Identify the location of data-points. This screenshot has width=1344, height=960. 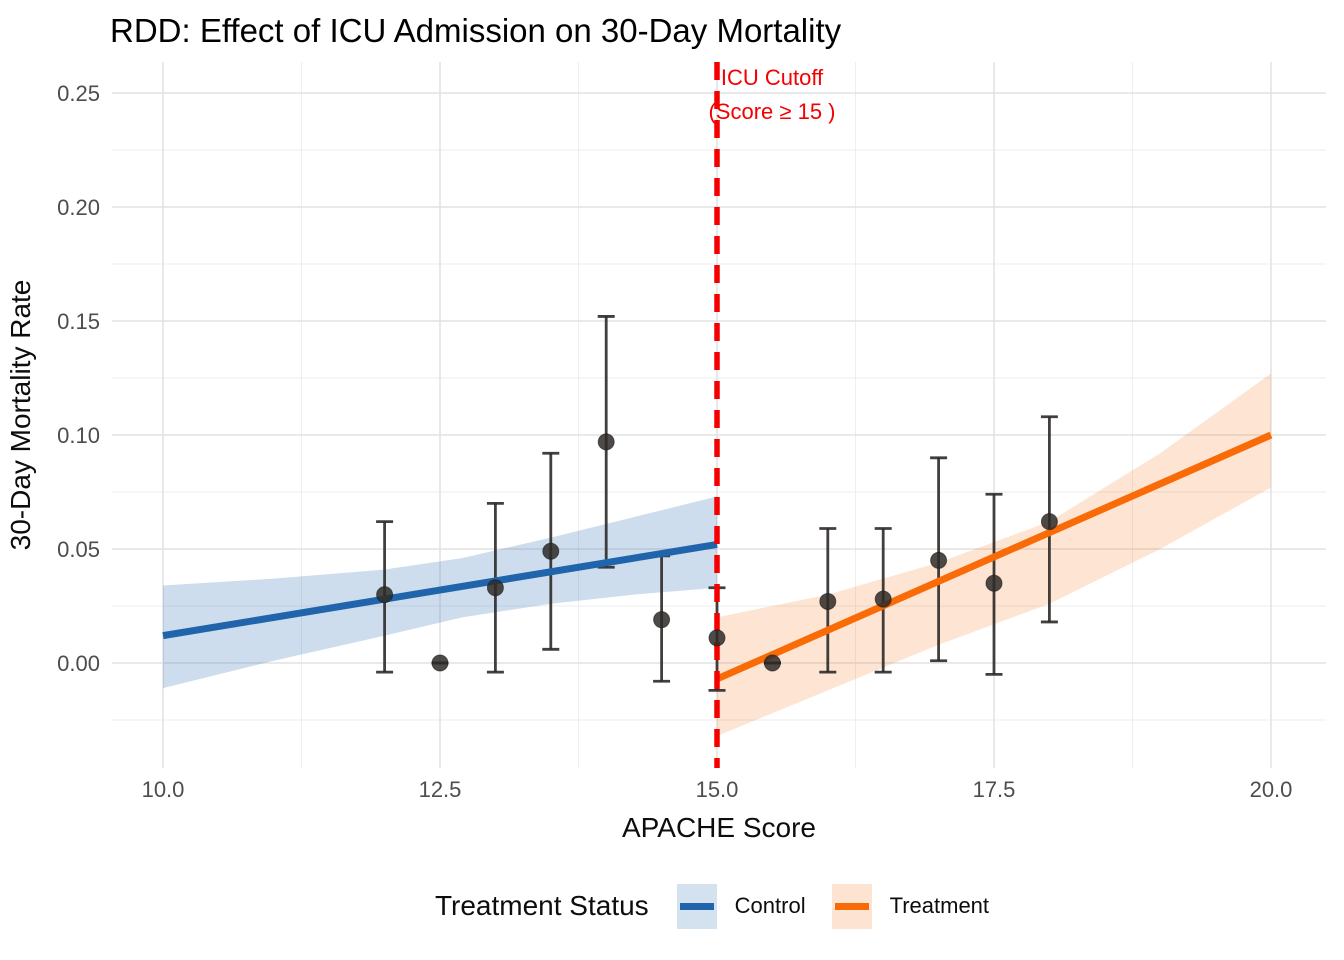
(717, 552).